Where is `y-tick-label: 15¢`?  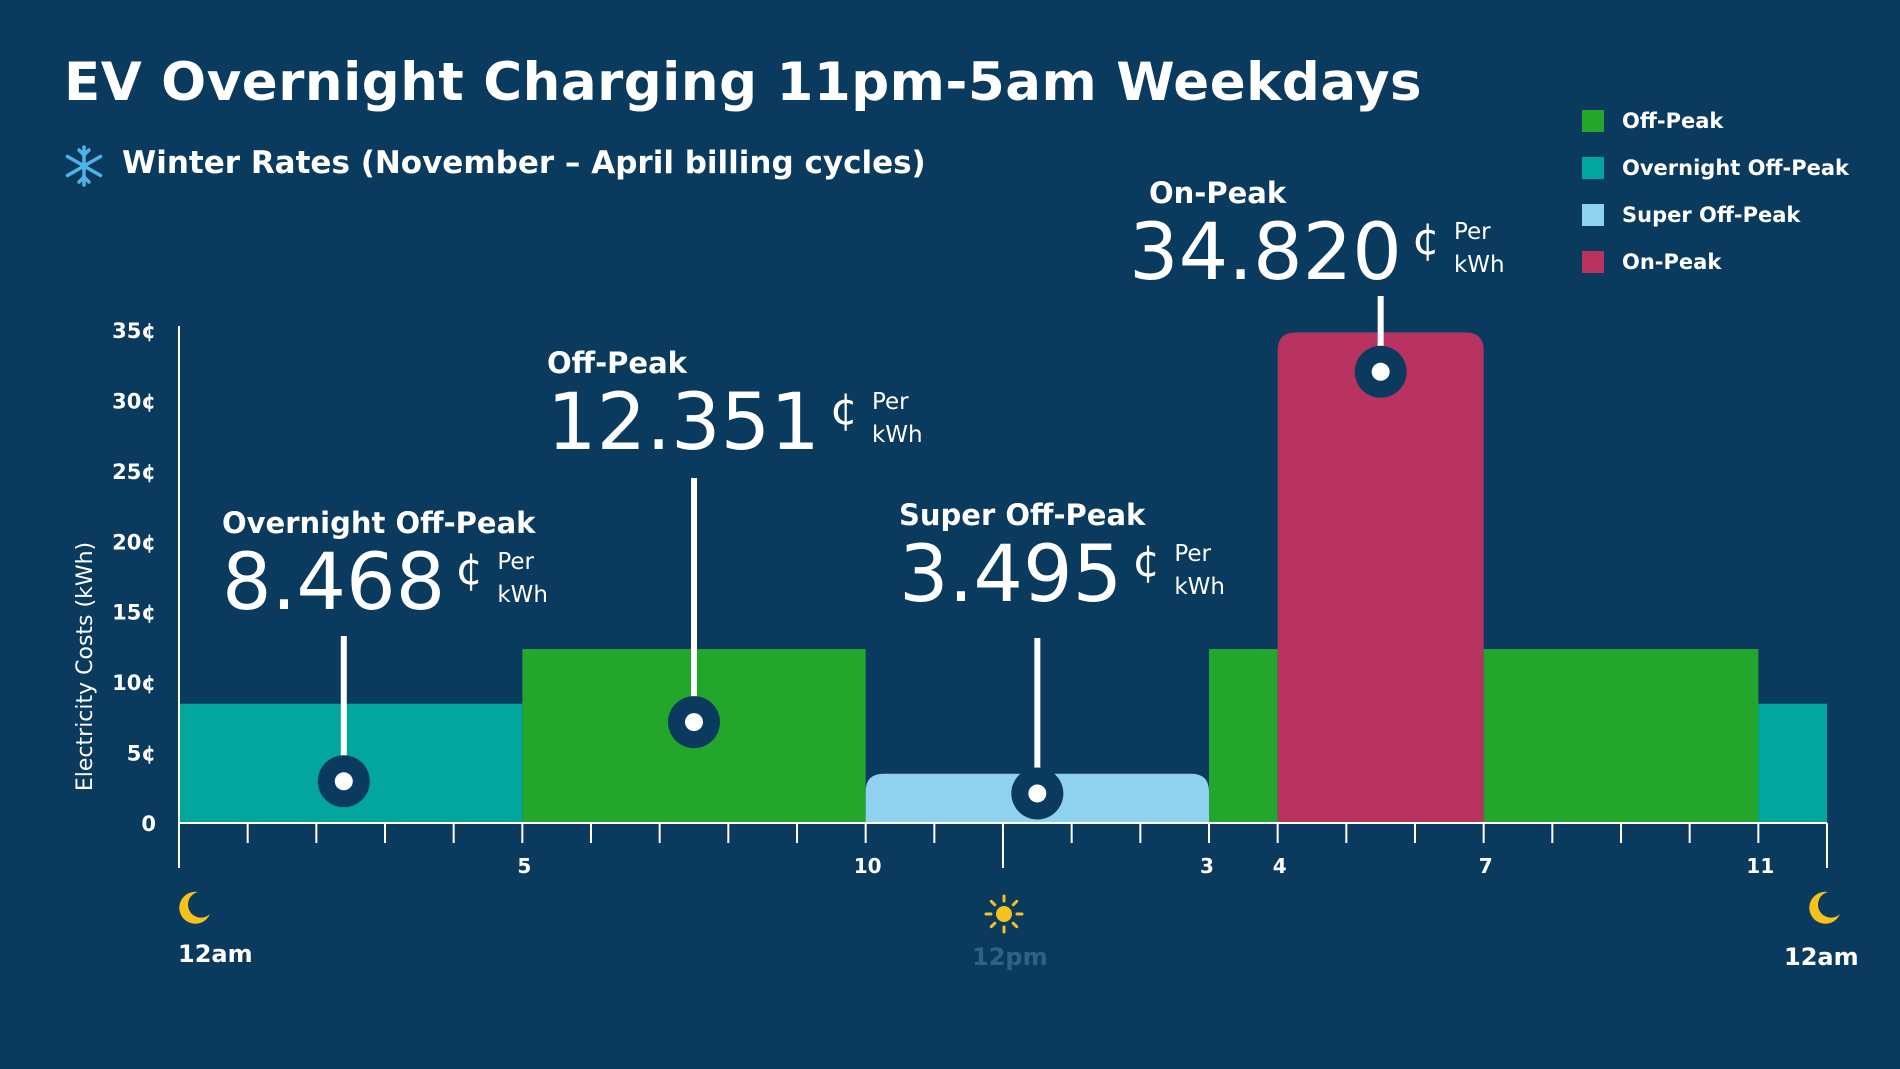 y-tick-label: 15¢ is located at coordinates (134, 613).